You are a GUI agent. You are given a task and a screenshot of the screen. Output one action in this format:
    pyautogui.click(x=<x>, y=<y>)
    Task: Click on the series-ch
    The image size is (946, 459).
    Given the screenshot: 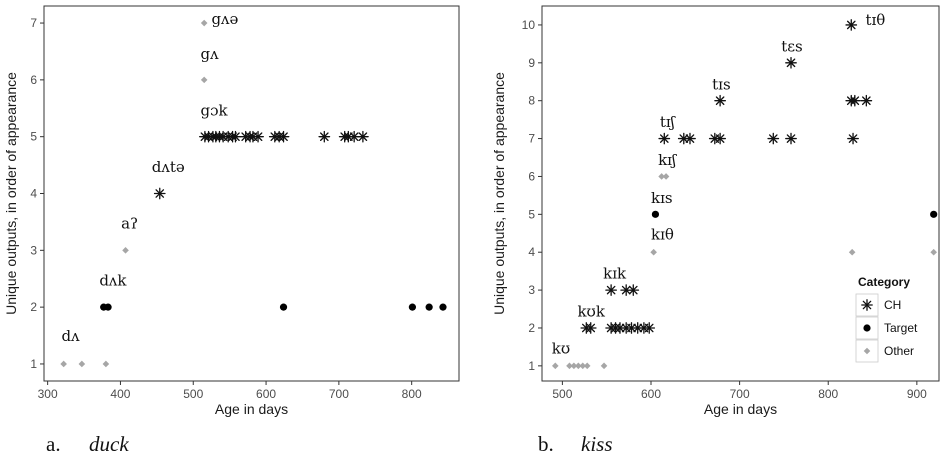 What is the action you would take?
    pyautogui.click(x=261, y=165)
    